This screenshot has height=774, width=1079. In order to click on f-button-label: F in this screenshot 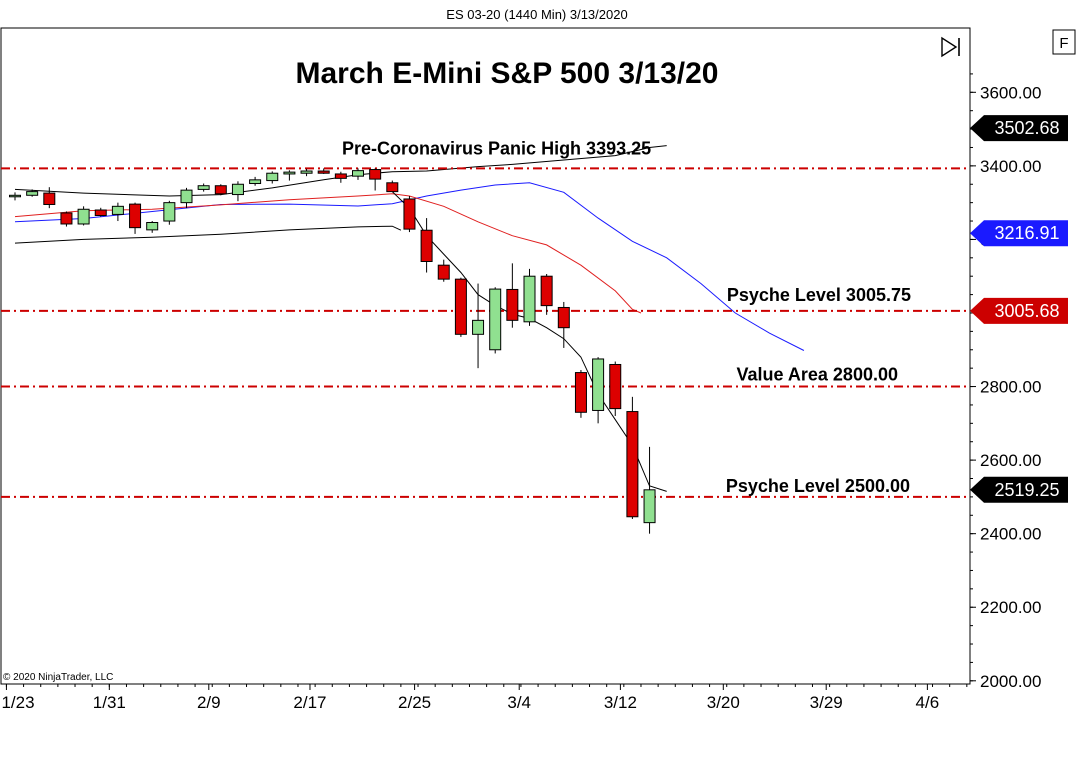, I will do `click(1063, 43)`.